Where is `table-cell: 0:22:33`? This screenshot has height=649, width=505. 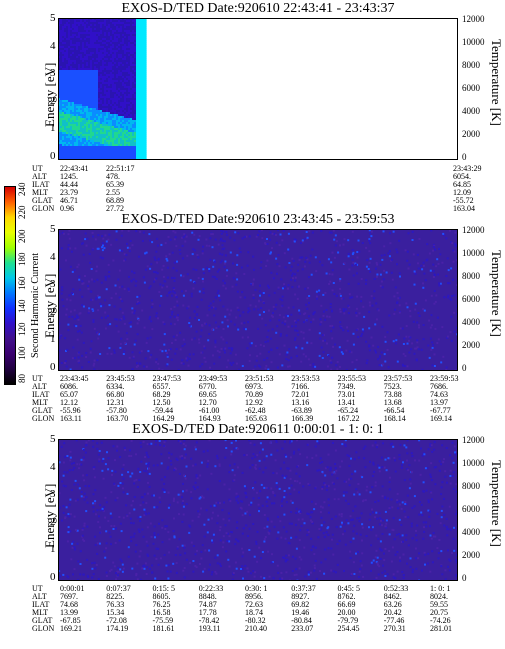
table-cell: 0:22:33 is located at coordinates (211, 588).